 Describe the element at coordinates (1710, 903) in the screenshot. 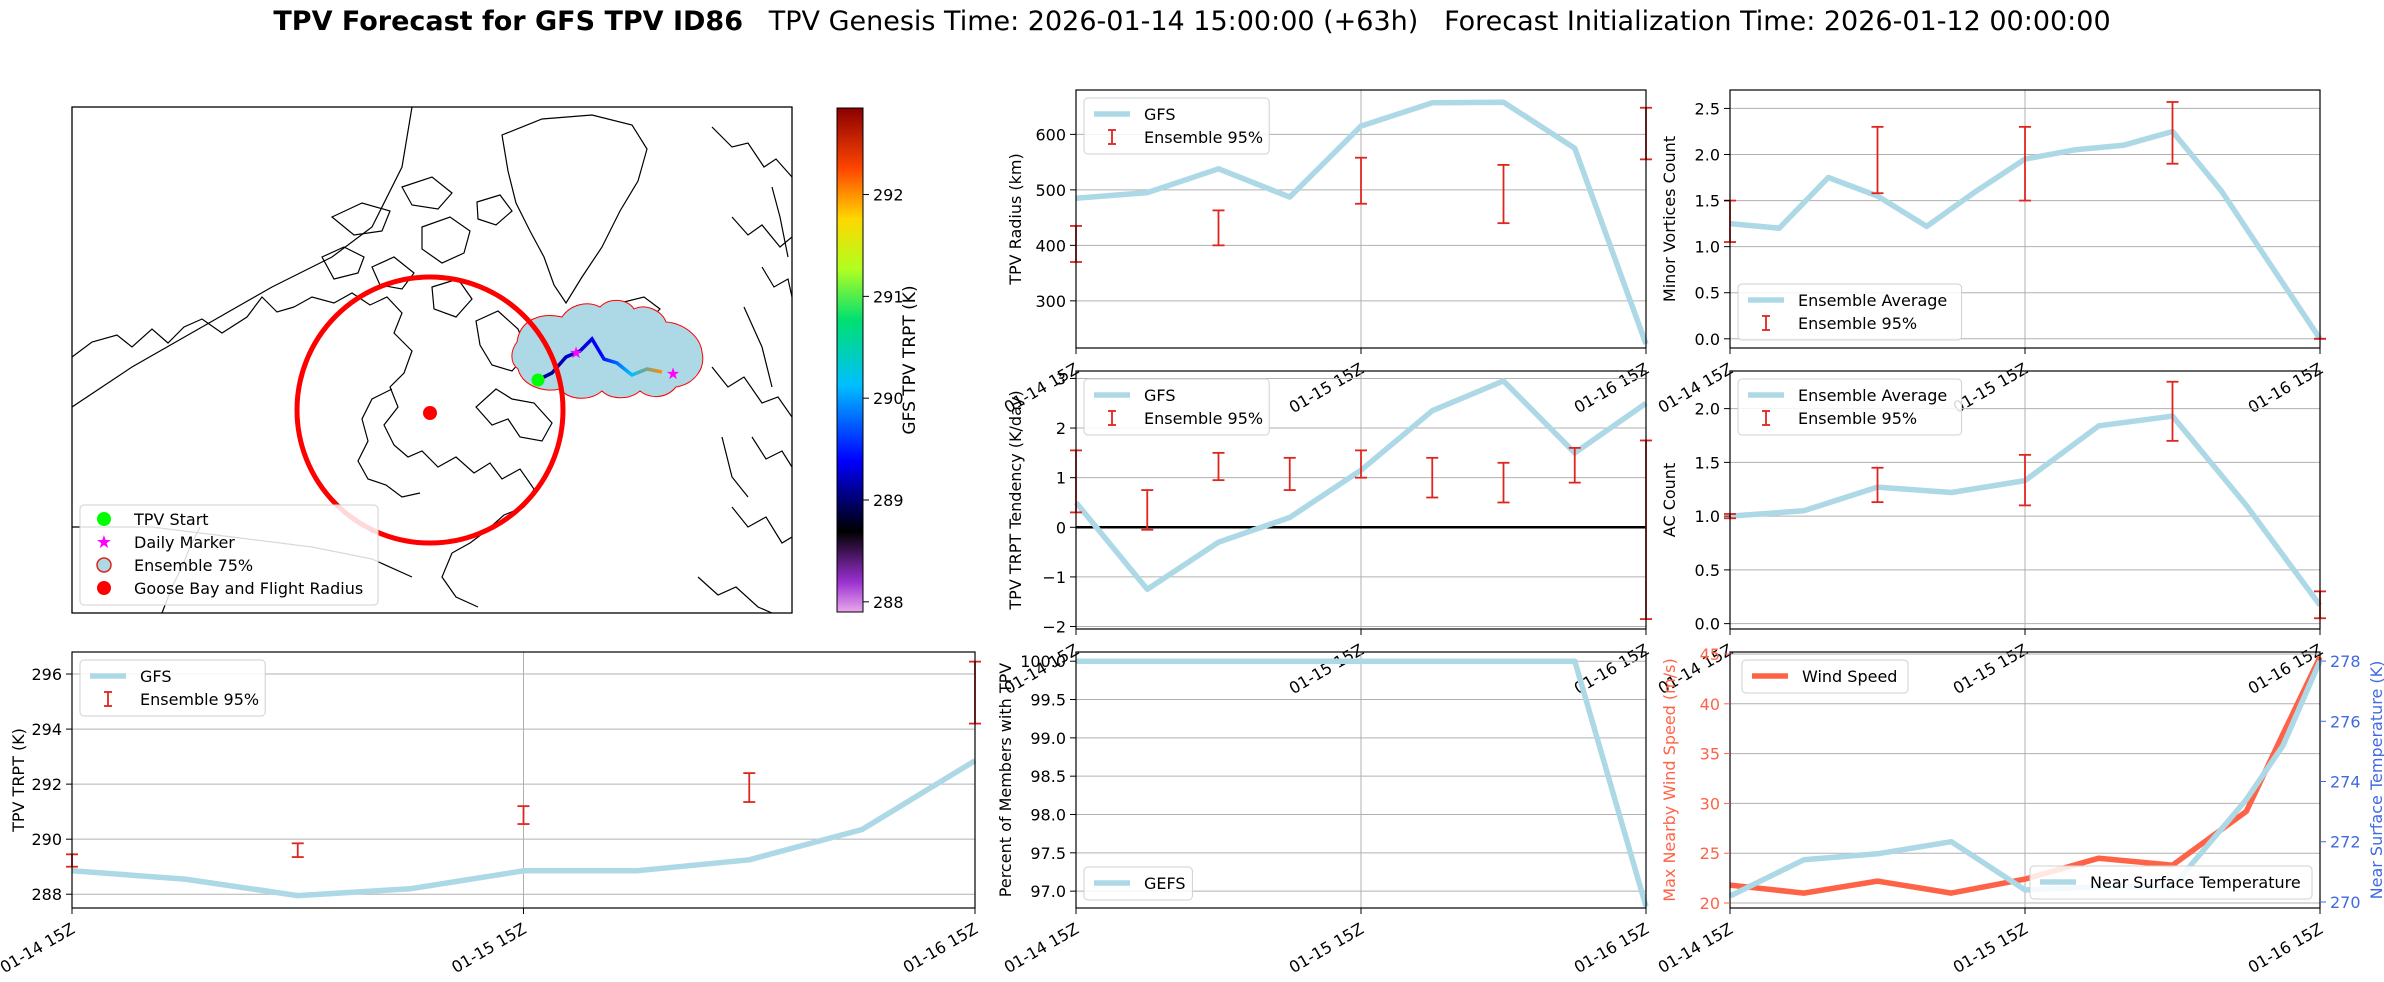

I see `y-tick-label: 20` at that location.